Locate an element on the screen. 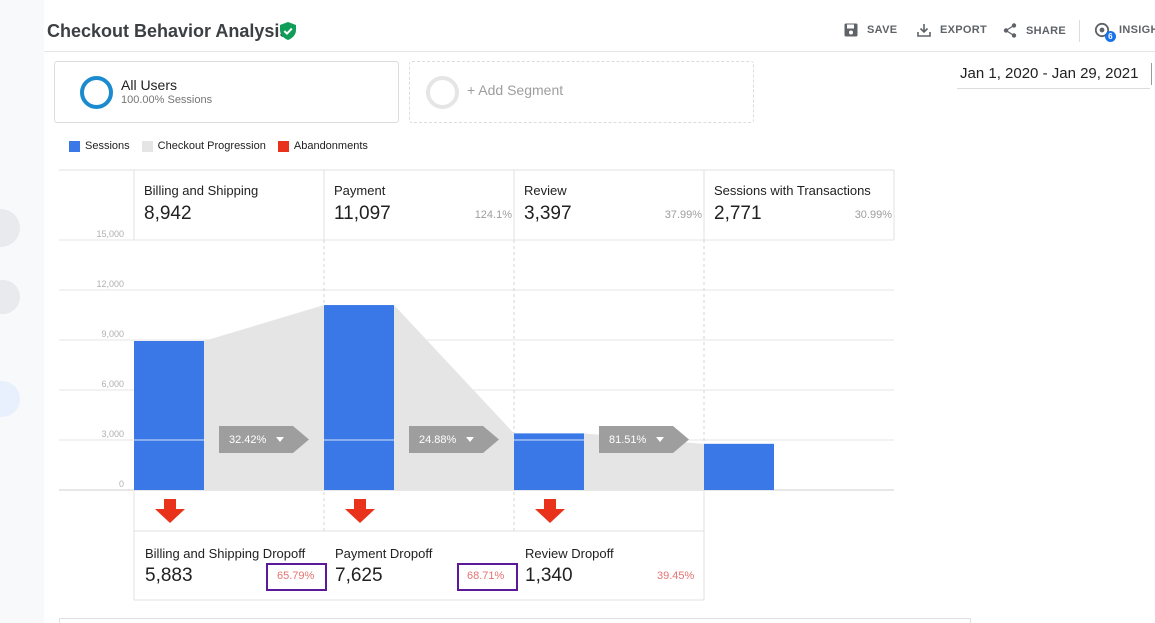 The image size is (1155, 623). save-icon is located at coordinates (851, 30).